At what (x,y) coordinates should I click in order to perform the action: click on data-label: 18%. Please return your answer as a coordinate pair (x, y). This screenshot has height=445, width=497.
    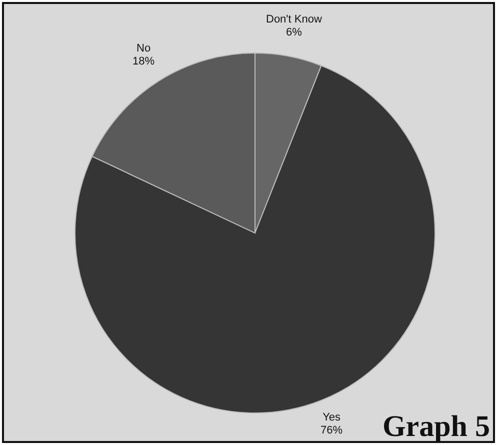
    Looking at the image, I should click on (143, 61).